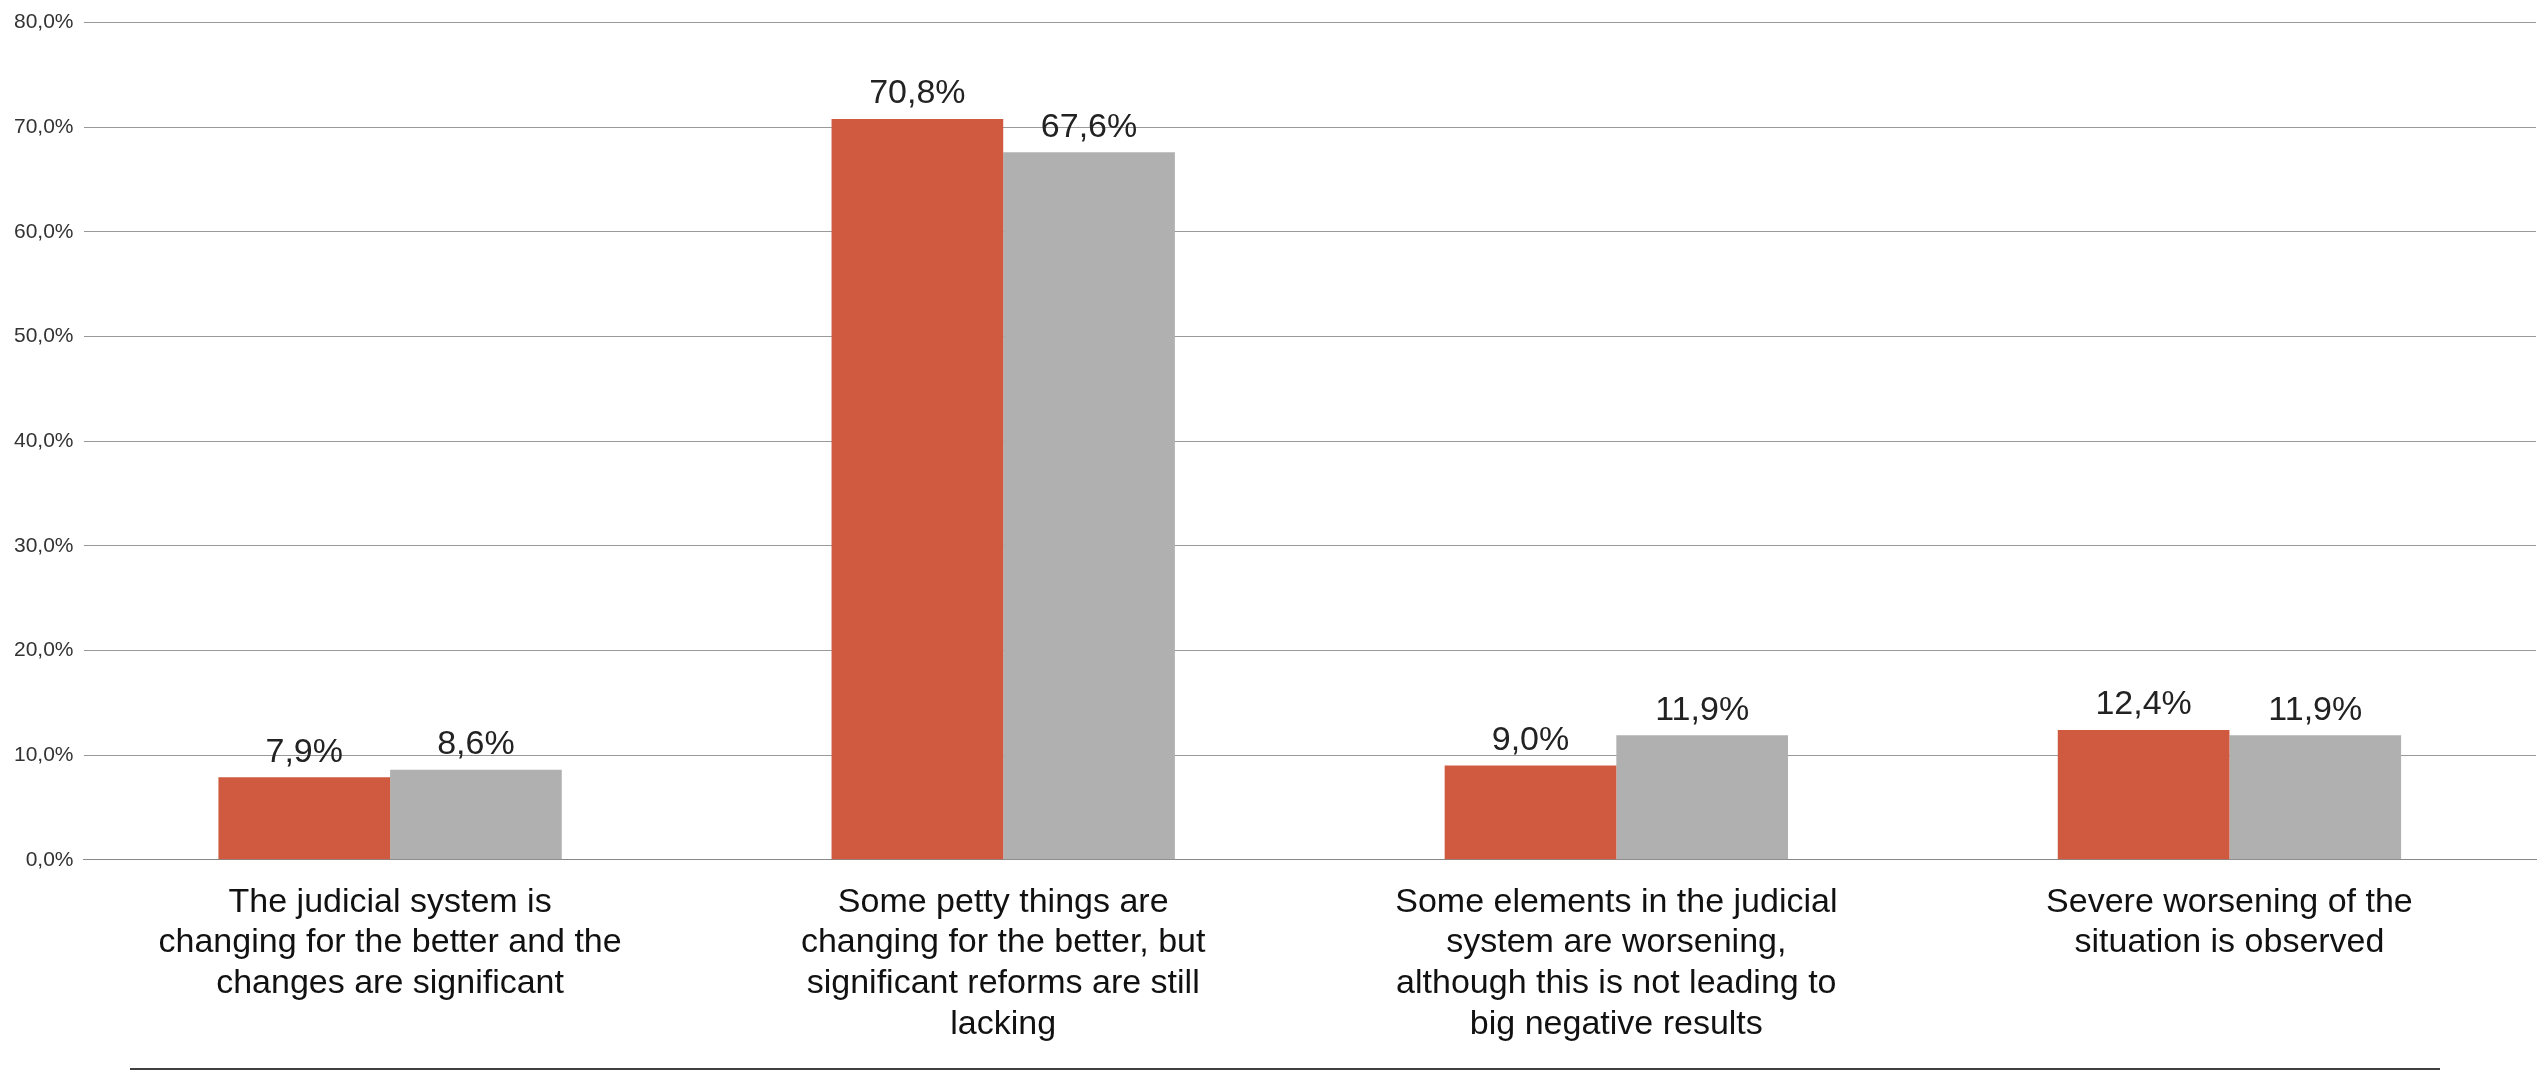 This screenshot has height=1073, width=2542. What do you see at coordinates (390, 940) in the screenshot?
I see `x-tick-label: The judicial system is changing for the better and the changes are significant` at bounding box center [390, 940].